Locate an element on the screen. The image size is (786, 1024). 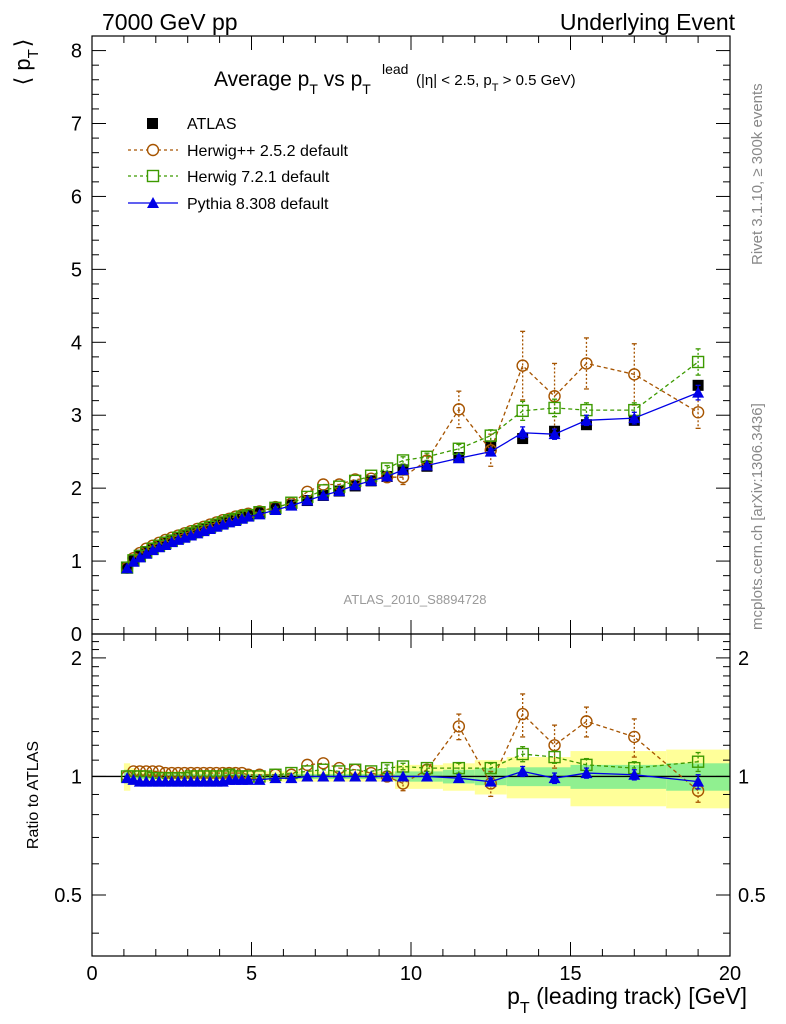
legend-label-herwig7: Herwig 7.2.1 default is located at coordinates (258, 177).